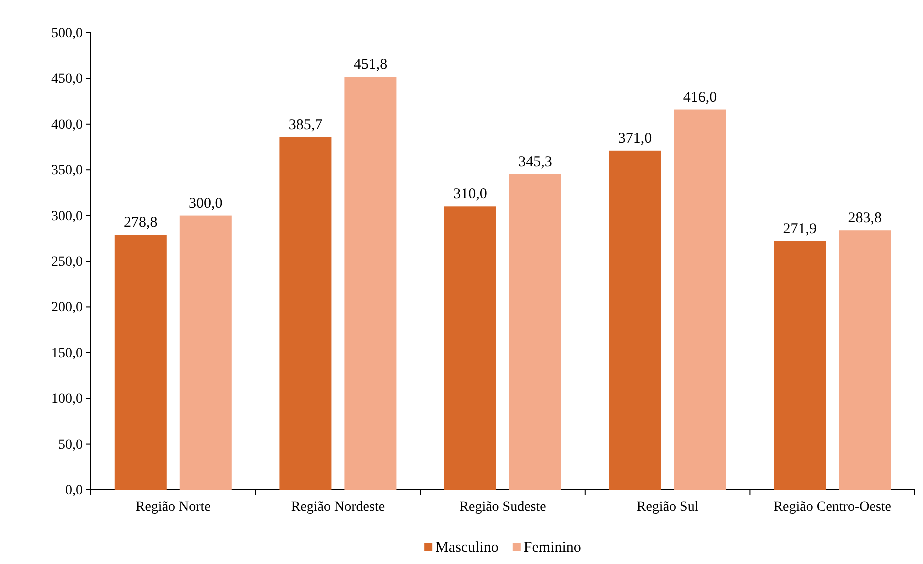  What do you see at coordinates (503, 508) in the screenshot?
I see `x-tick-label: Região Sudeste` at bounding box center [503, 508].